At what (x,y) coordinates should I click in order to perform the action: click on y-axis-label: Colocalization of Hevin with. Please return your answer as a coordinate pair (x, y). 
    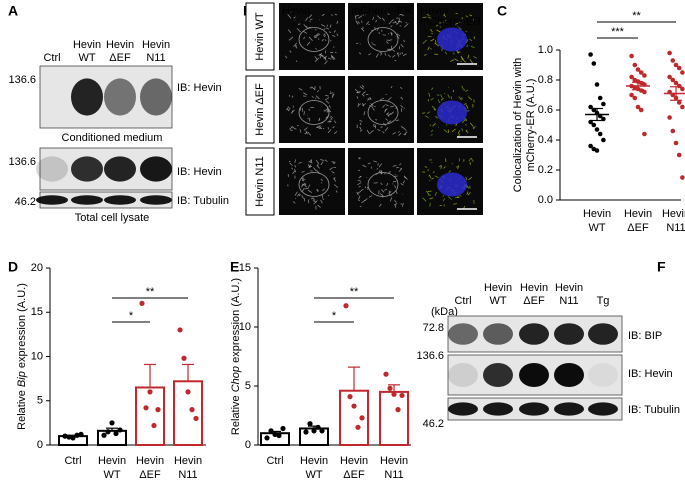
    Looking at the image, I should click on (518, 125).